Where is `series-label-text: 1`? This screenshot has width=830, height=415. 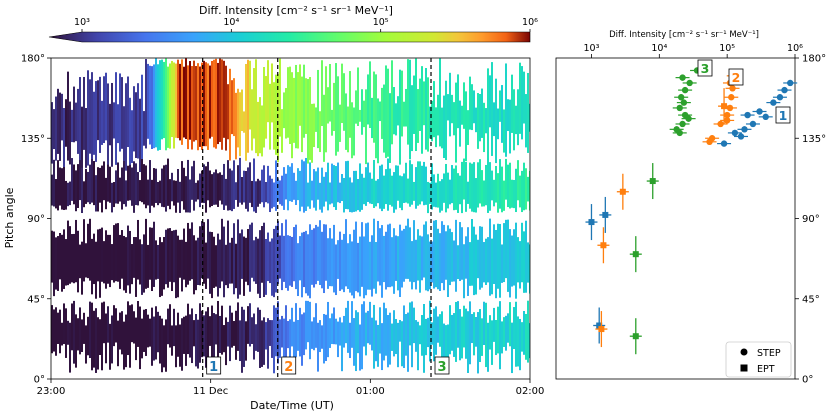 series-label-text: 1 is located at coordinates (783, 115).